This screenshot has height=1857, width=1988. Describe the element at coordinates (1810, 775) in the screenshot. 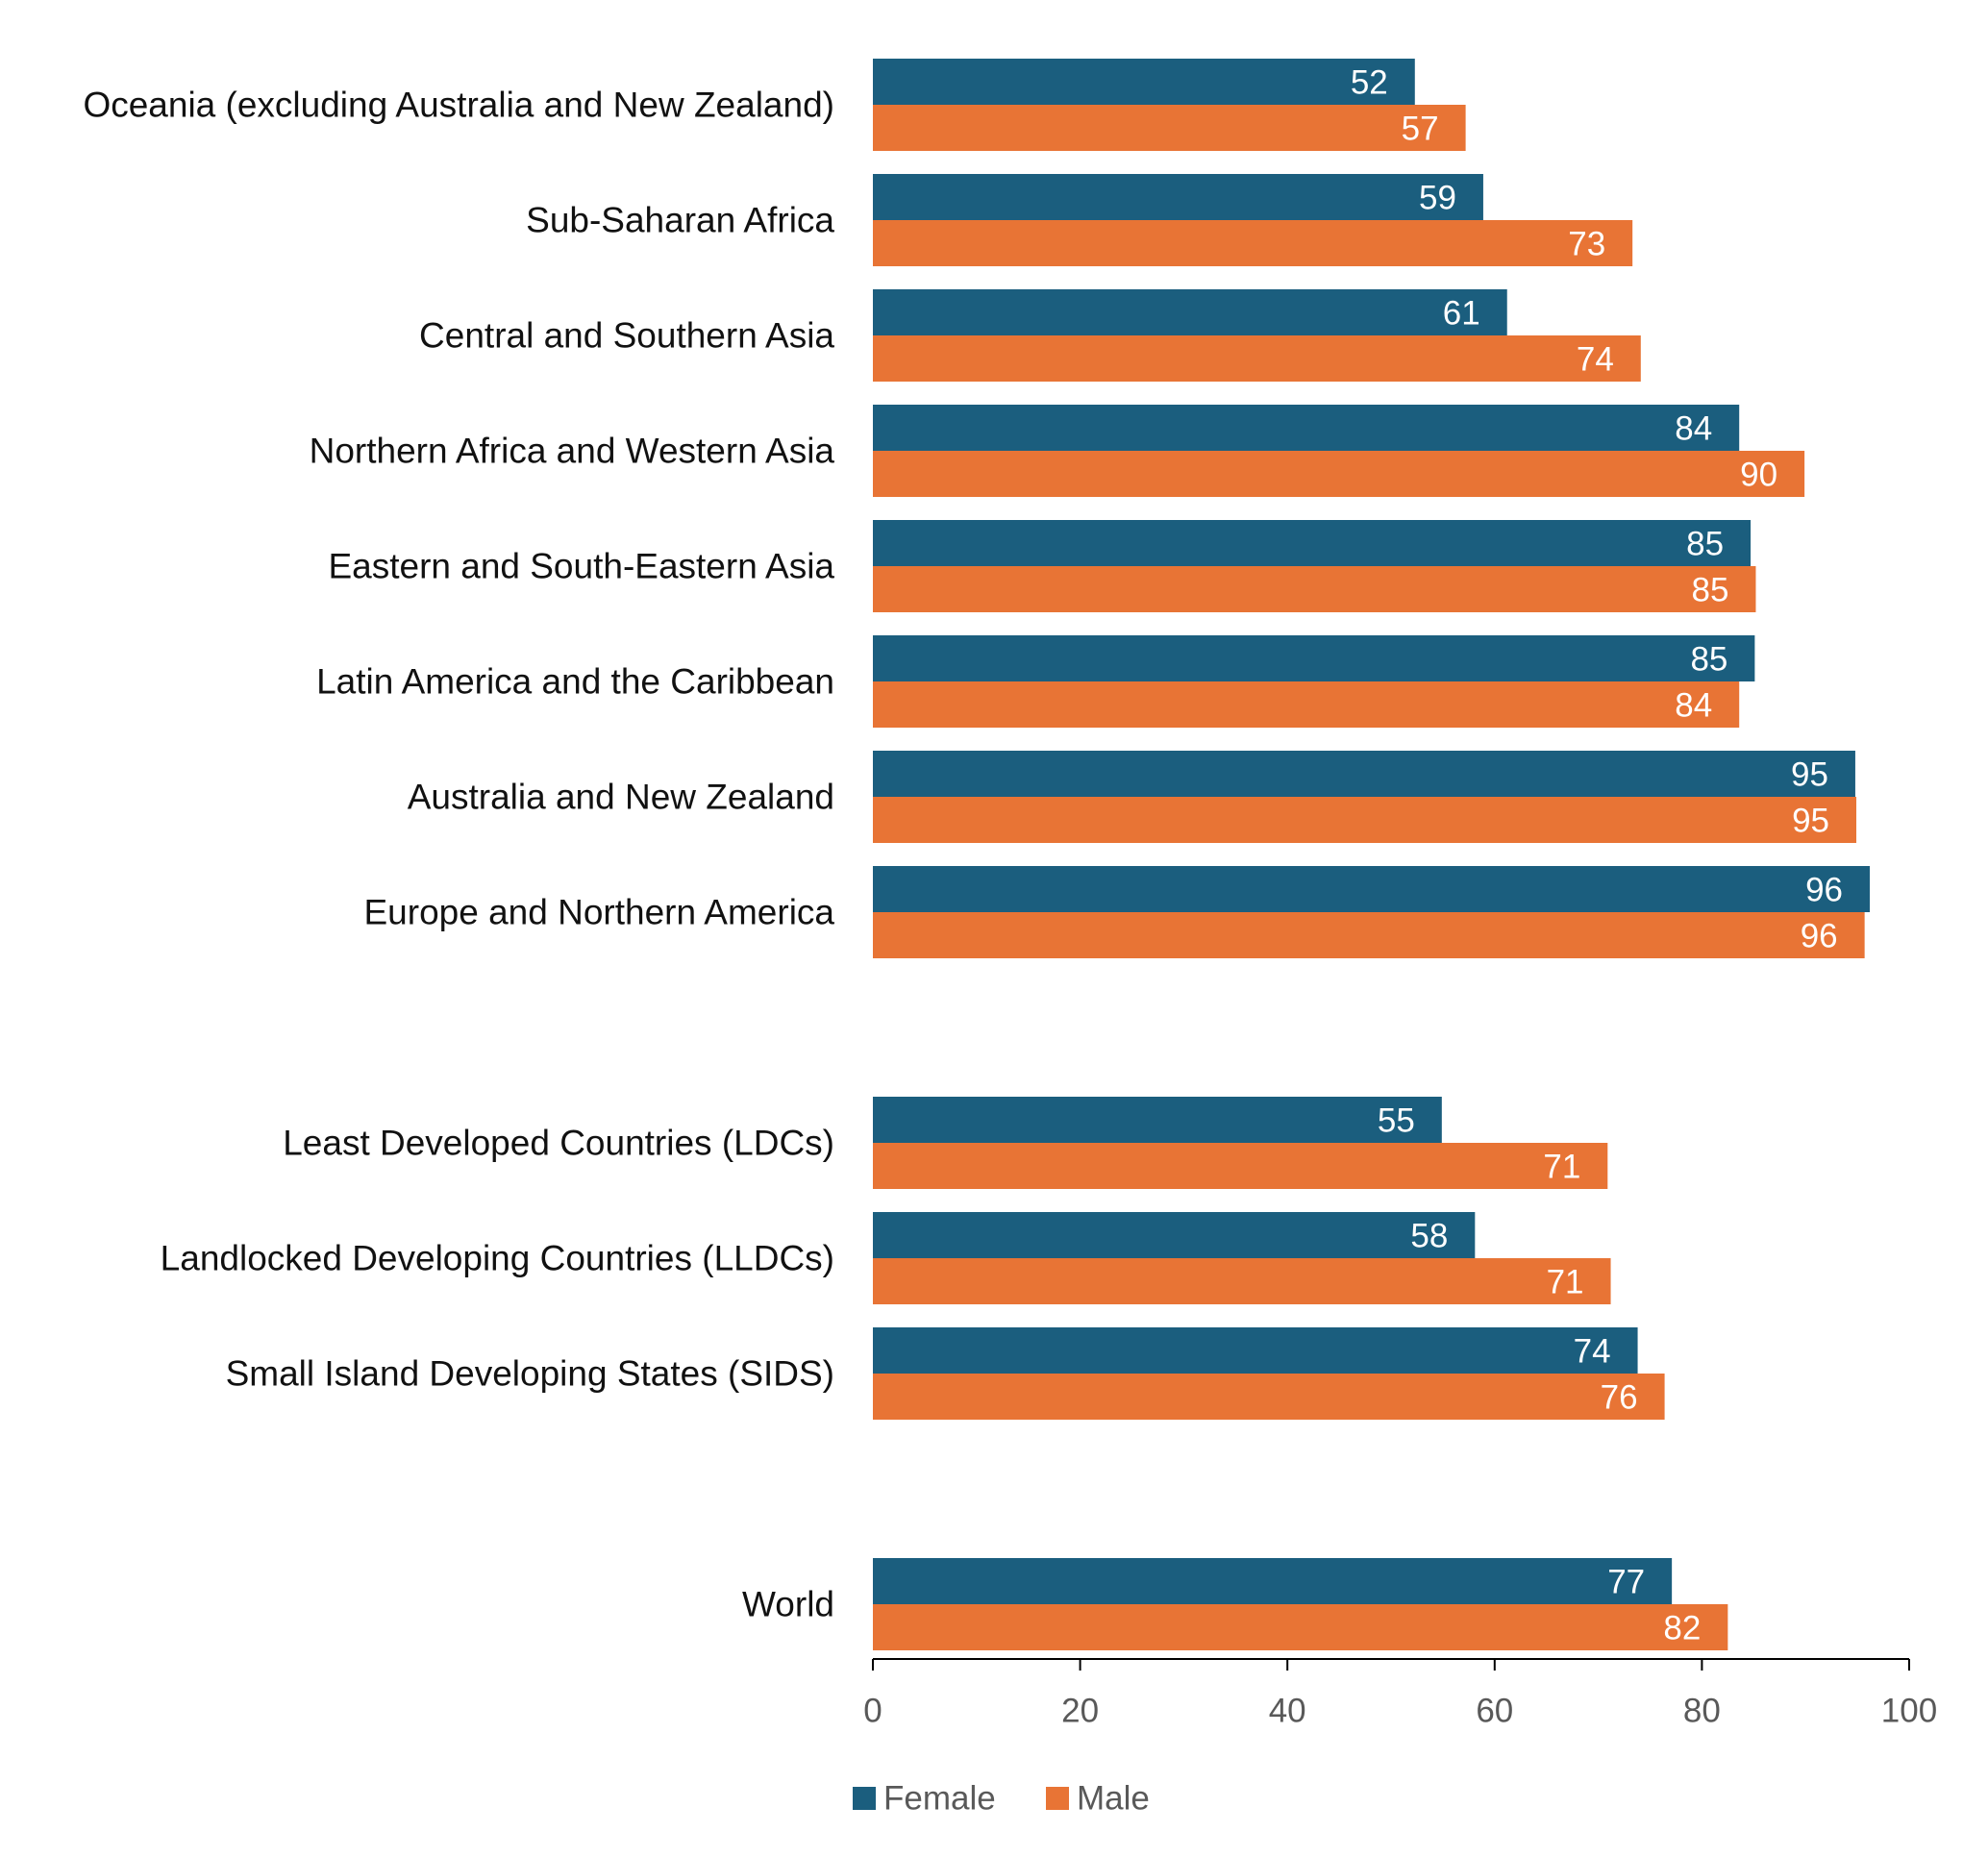

I see `data-label-female: 95` at that location.